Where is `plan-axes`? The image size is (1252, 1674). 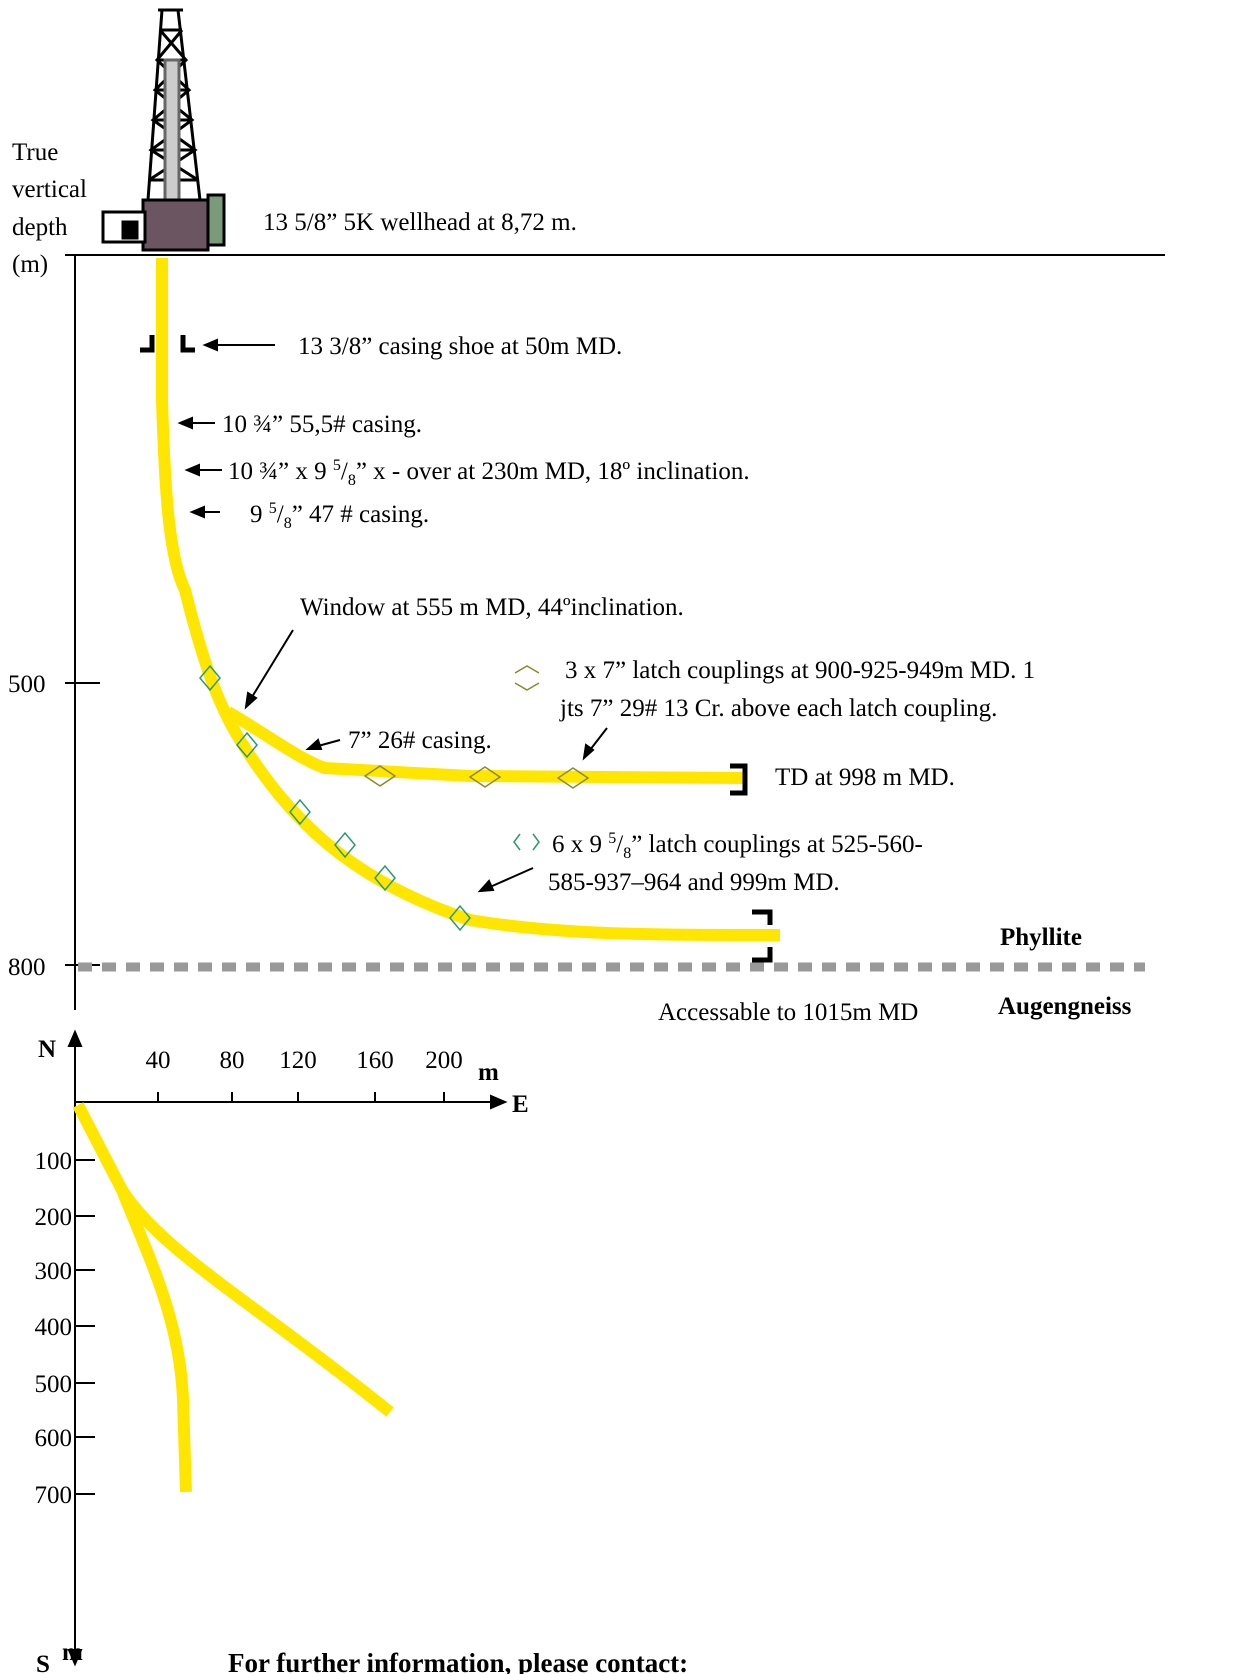 plan-axes is located at coordinates (287, 1348).